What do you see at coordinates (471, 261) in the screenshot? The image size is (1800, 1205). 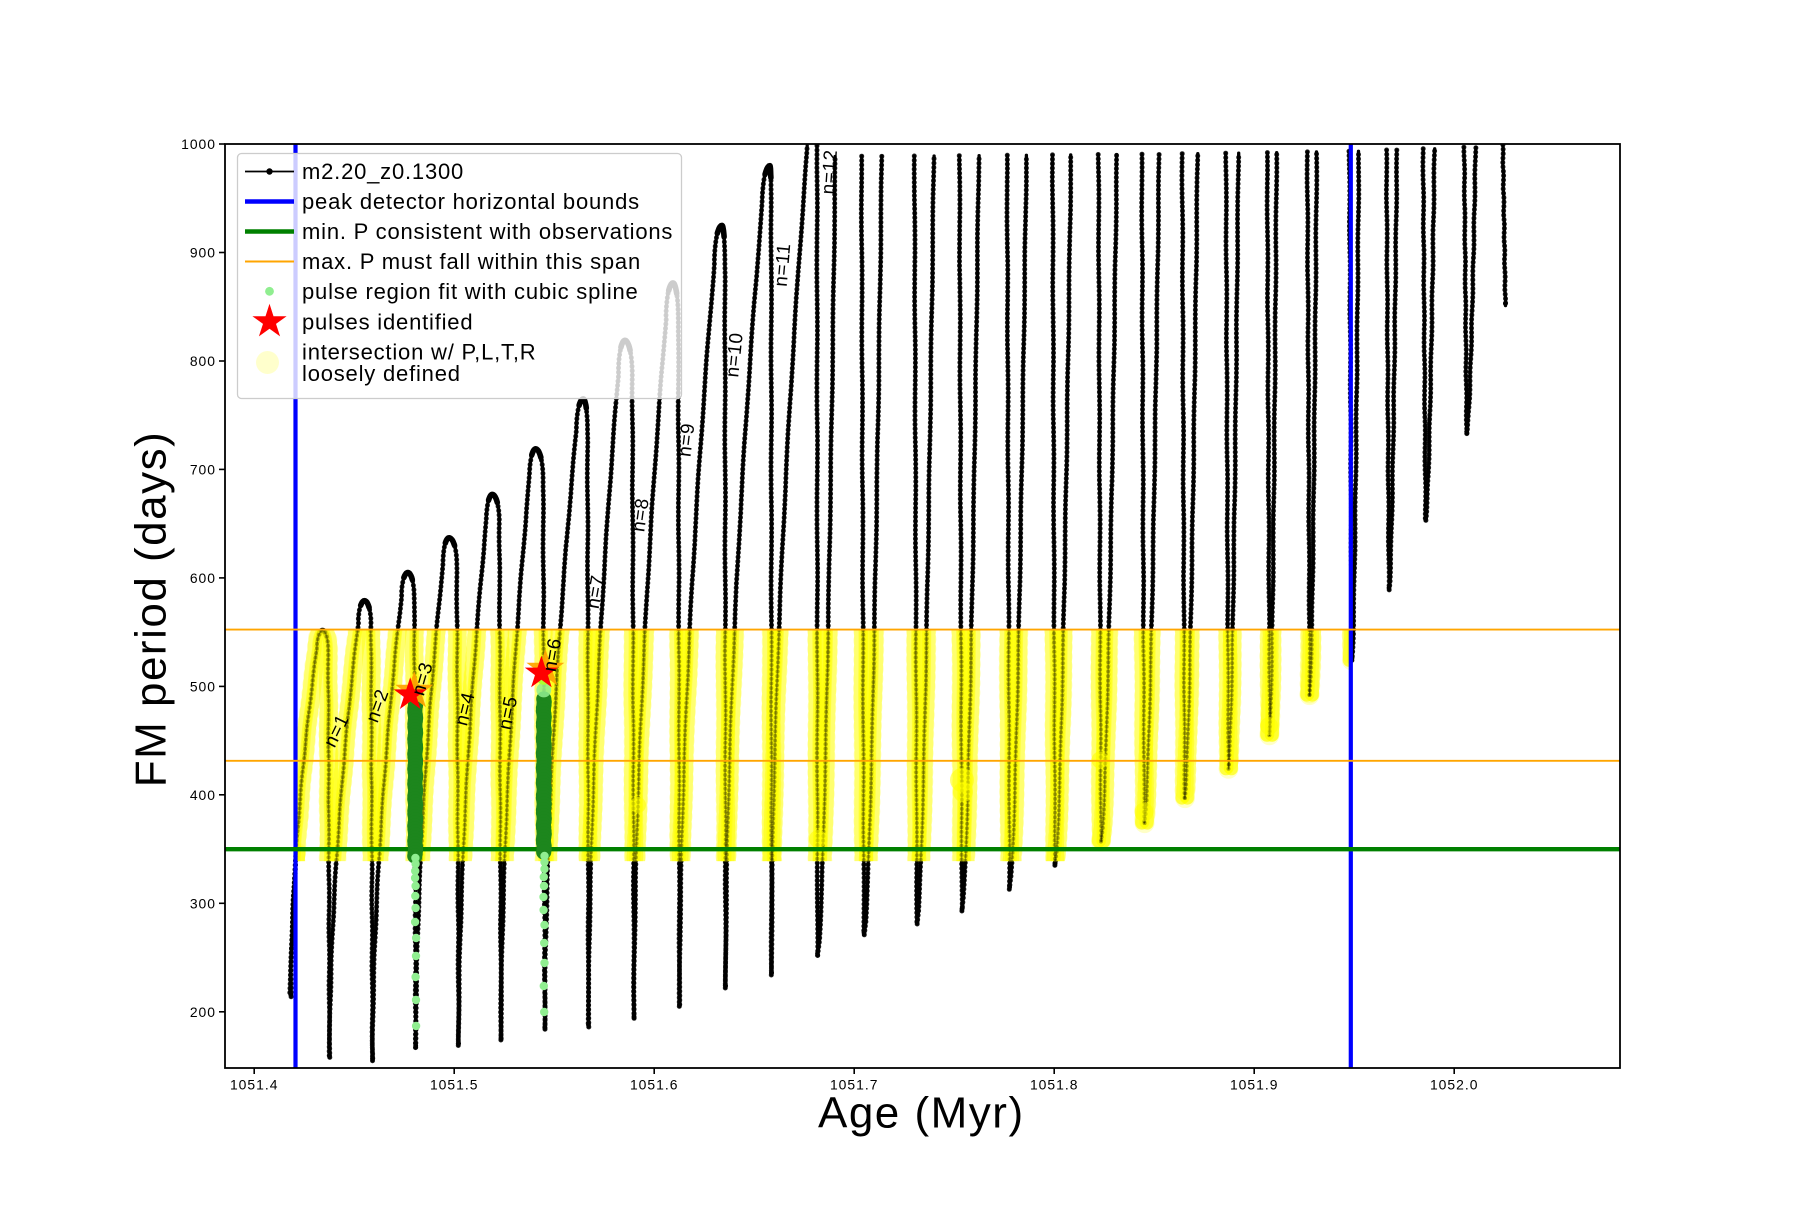 I see `svg-text:max. P must fall within this s: max. P must fall within this span` at bounding box center [471, 261].